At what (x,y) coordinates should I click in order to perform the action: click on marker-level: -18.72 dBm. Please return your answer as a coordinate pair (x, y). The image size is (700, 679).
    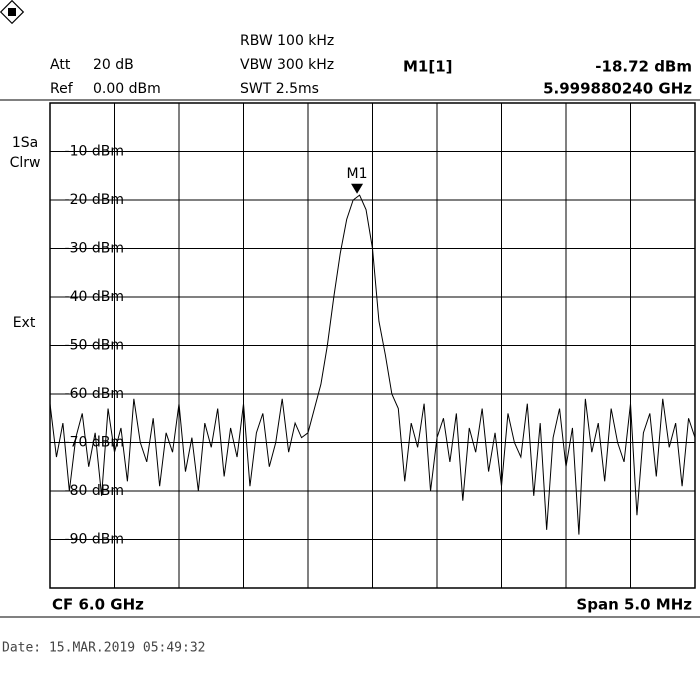
    Looking at the image, I should click on (643, 67).